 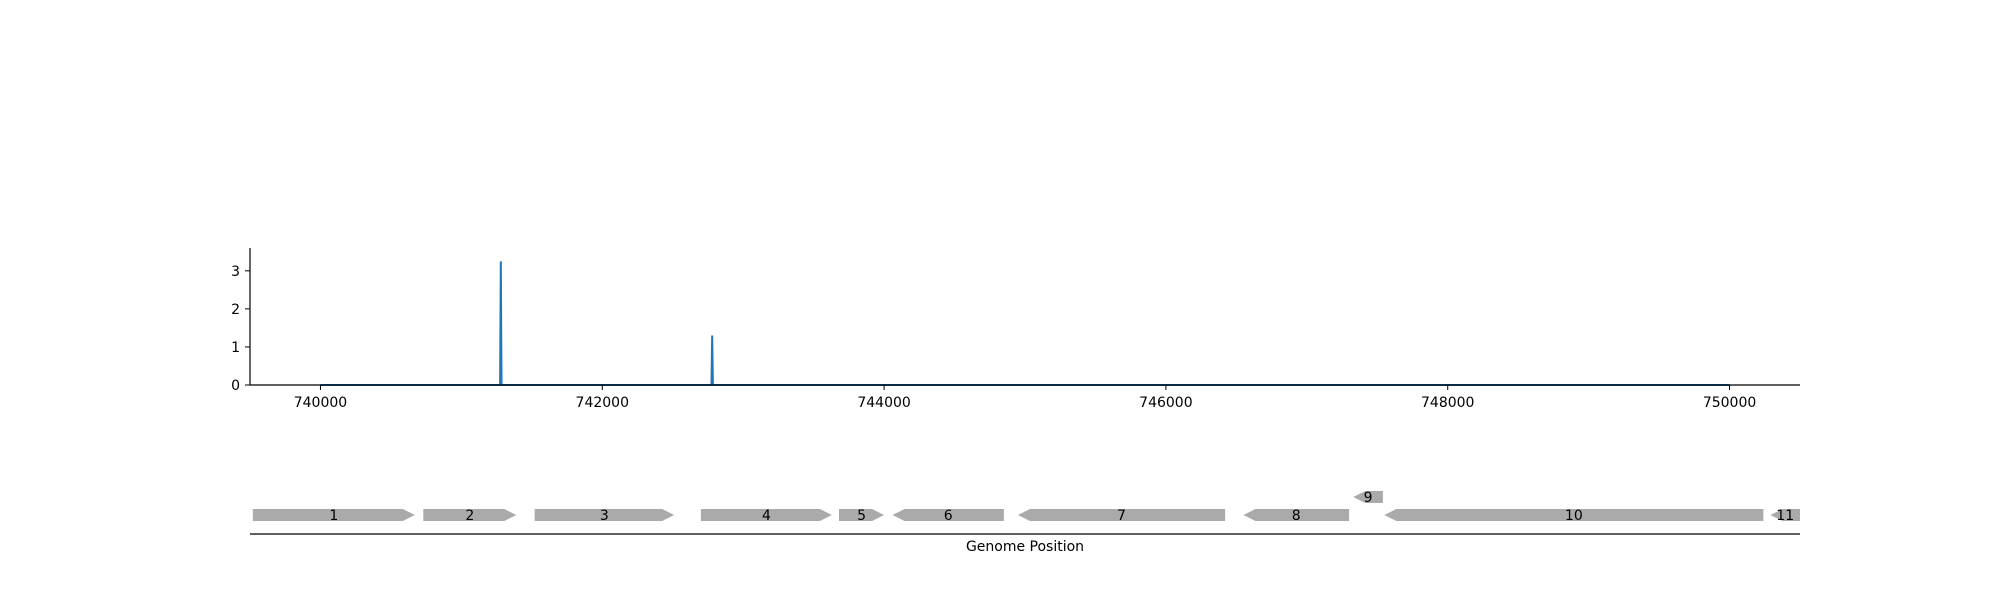 What do you see at coordinates (1729, 403) in the screenshot?
I see `x-tick-label: 750000` at bounding box center [1729, 403].